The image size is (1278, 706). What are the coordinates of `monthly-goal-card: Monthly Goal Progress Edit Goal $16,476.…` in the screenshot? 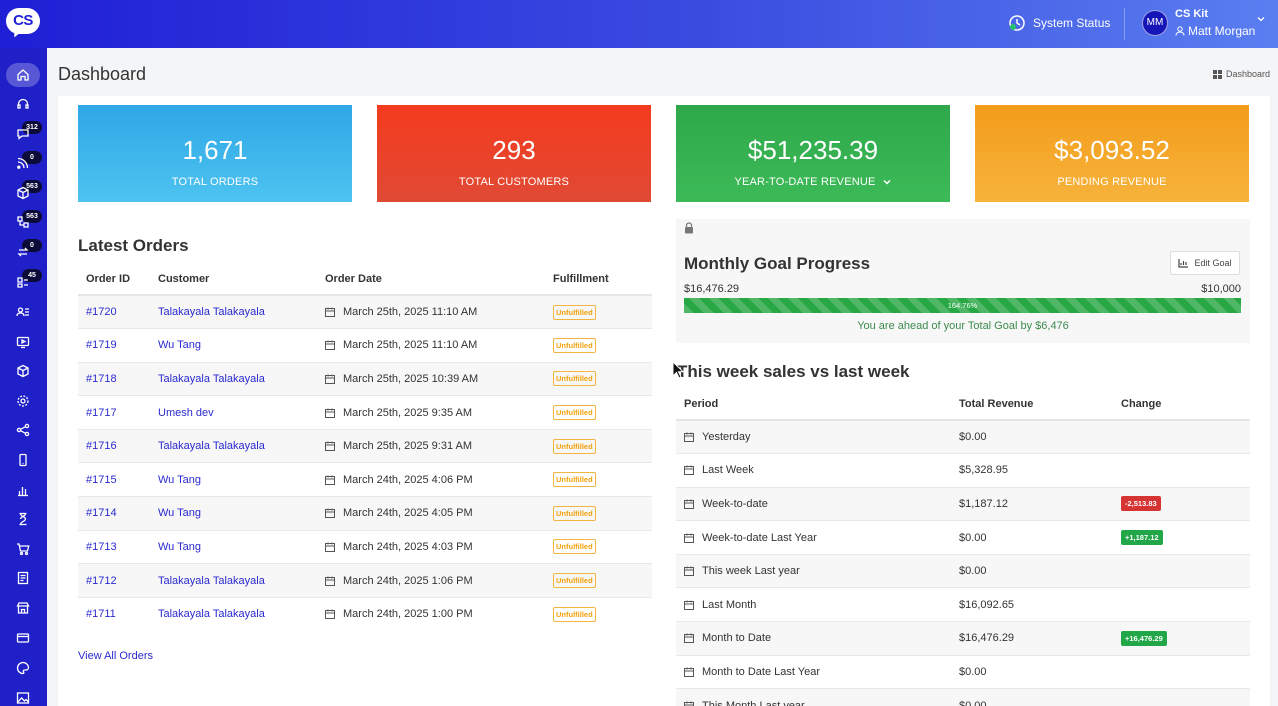 It's located at (963, 281).